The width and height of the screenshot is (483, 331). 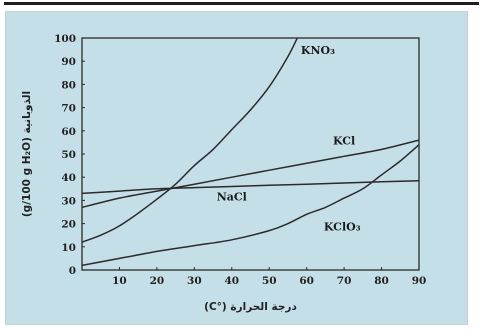 I want to click on x-tick-label: 80, so click(x=381, y=281).